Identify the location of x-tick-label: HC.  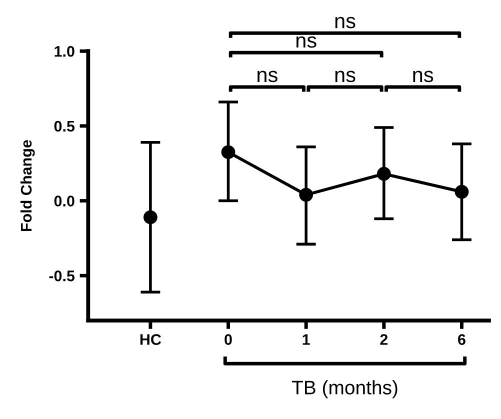
(151, 339).